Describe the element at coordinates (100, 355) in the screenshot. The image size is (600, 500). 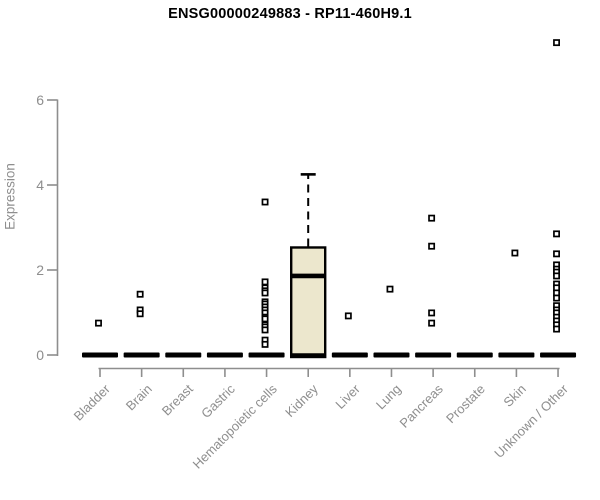
I see `collapsed-box-bladder` at that location.